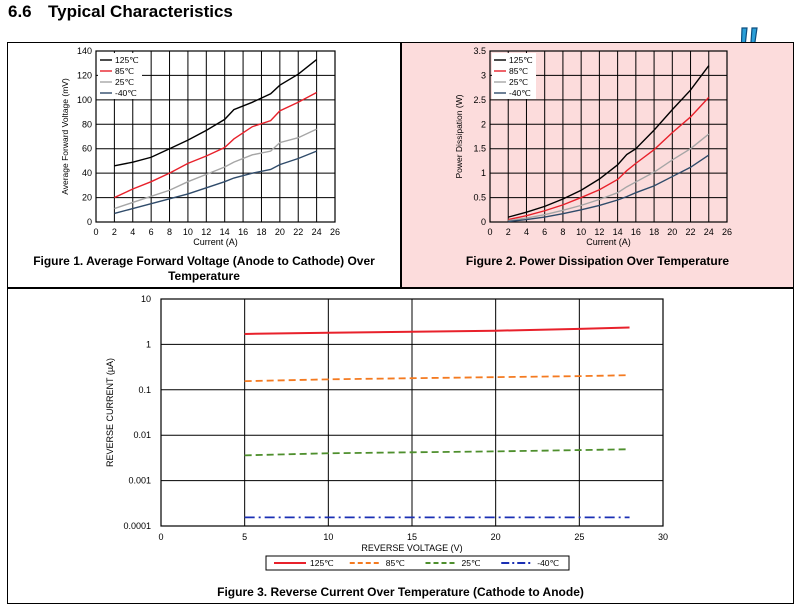 The height and width of the screenshot is (610, 800). What do you see at coordinates (654, 232) in the screenshot?
I see `chart2-x-tick-label: 18` at bounding box center [654, 232].